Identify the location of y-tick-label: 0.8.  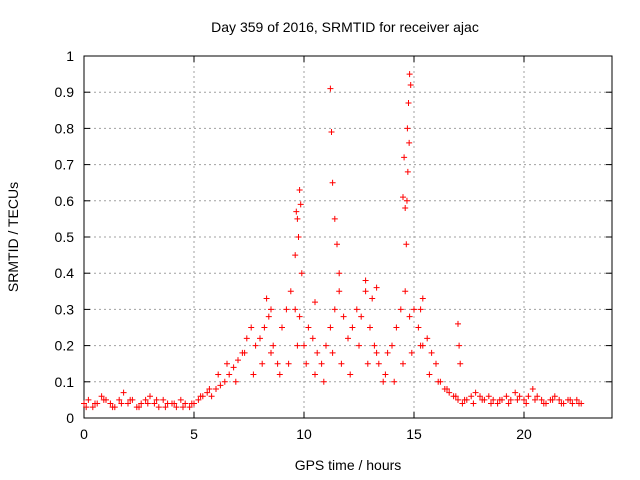
(65, 128).